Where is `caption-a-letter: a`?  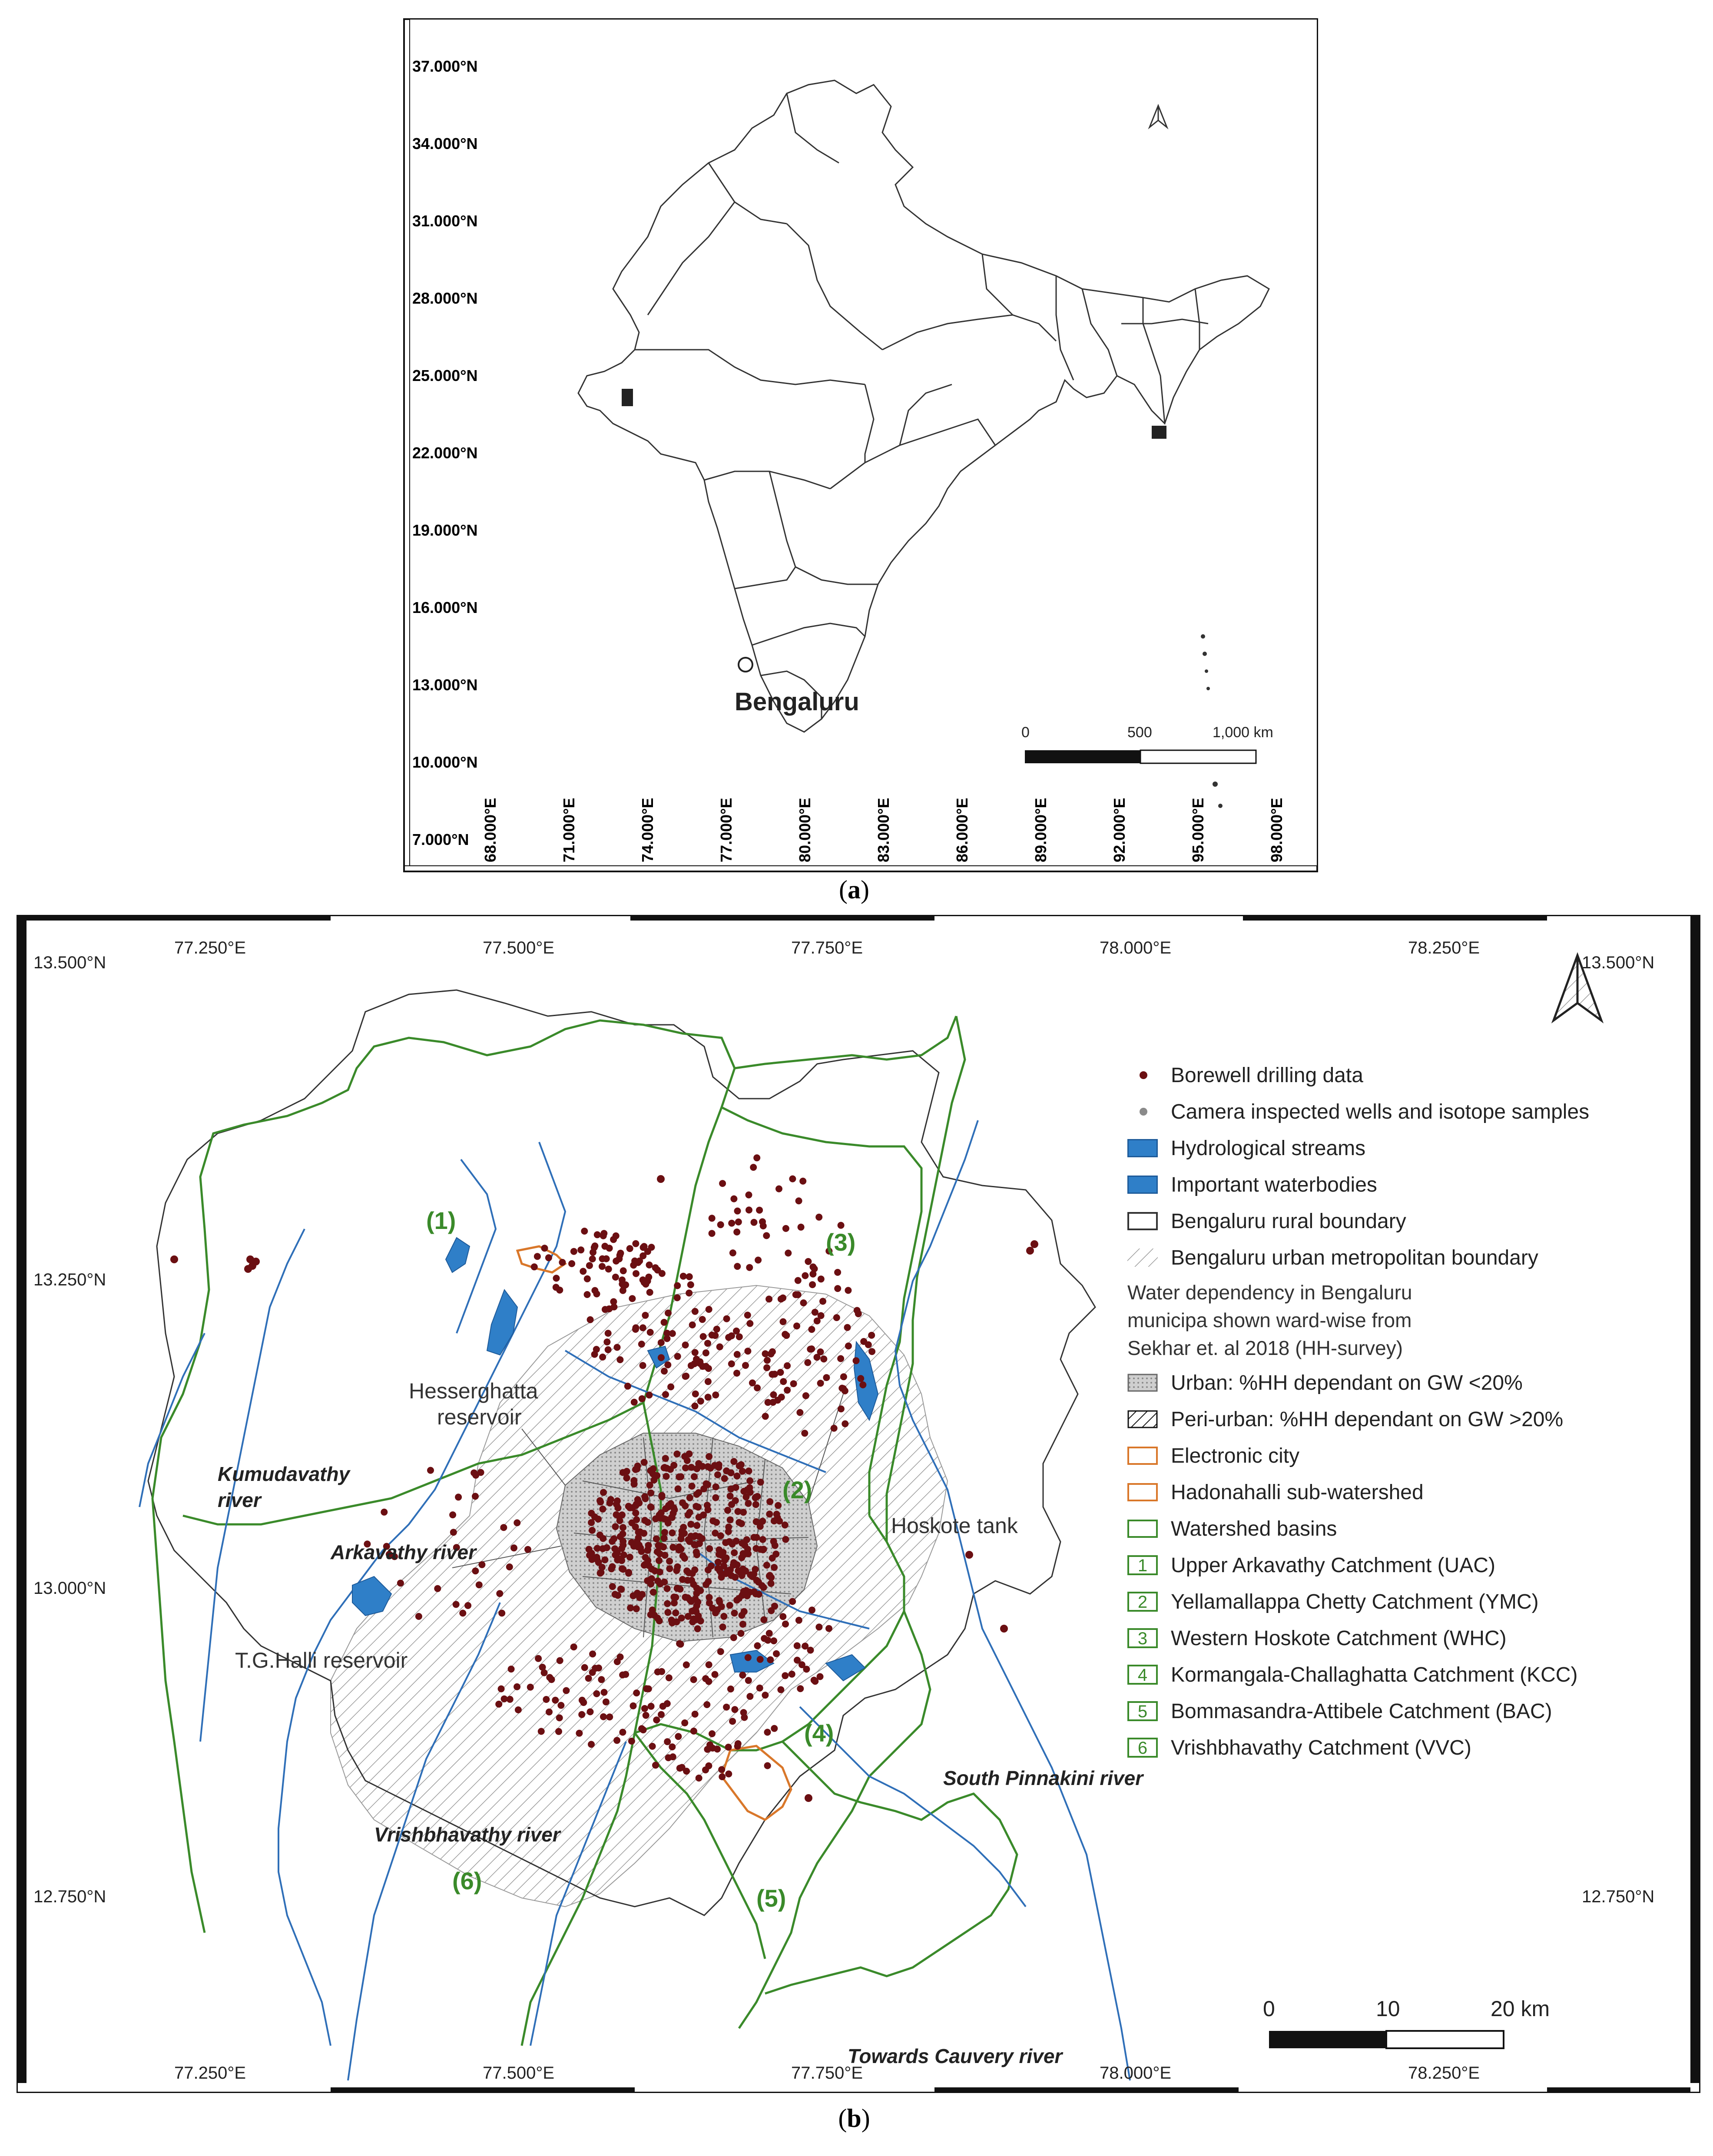
caption-a-letter: a is located at coordinates (854, 889).